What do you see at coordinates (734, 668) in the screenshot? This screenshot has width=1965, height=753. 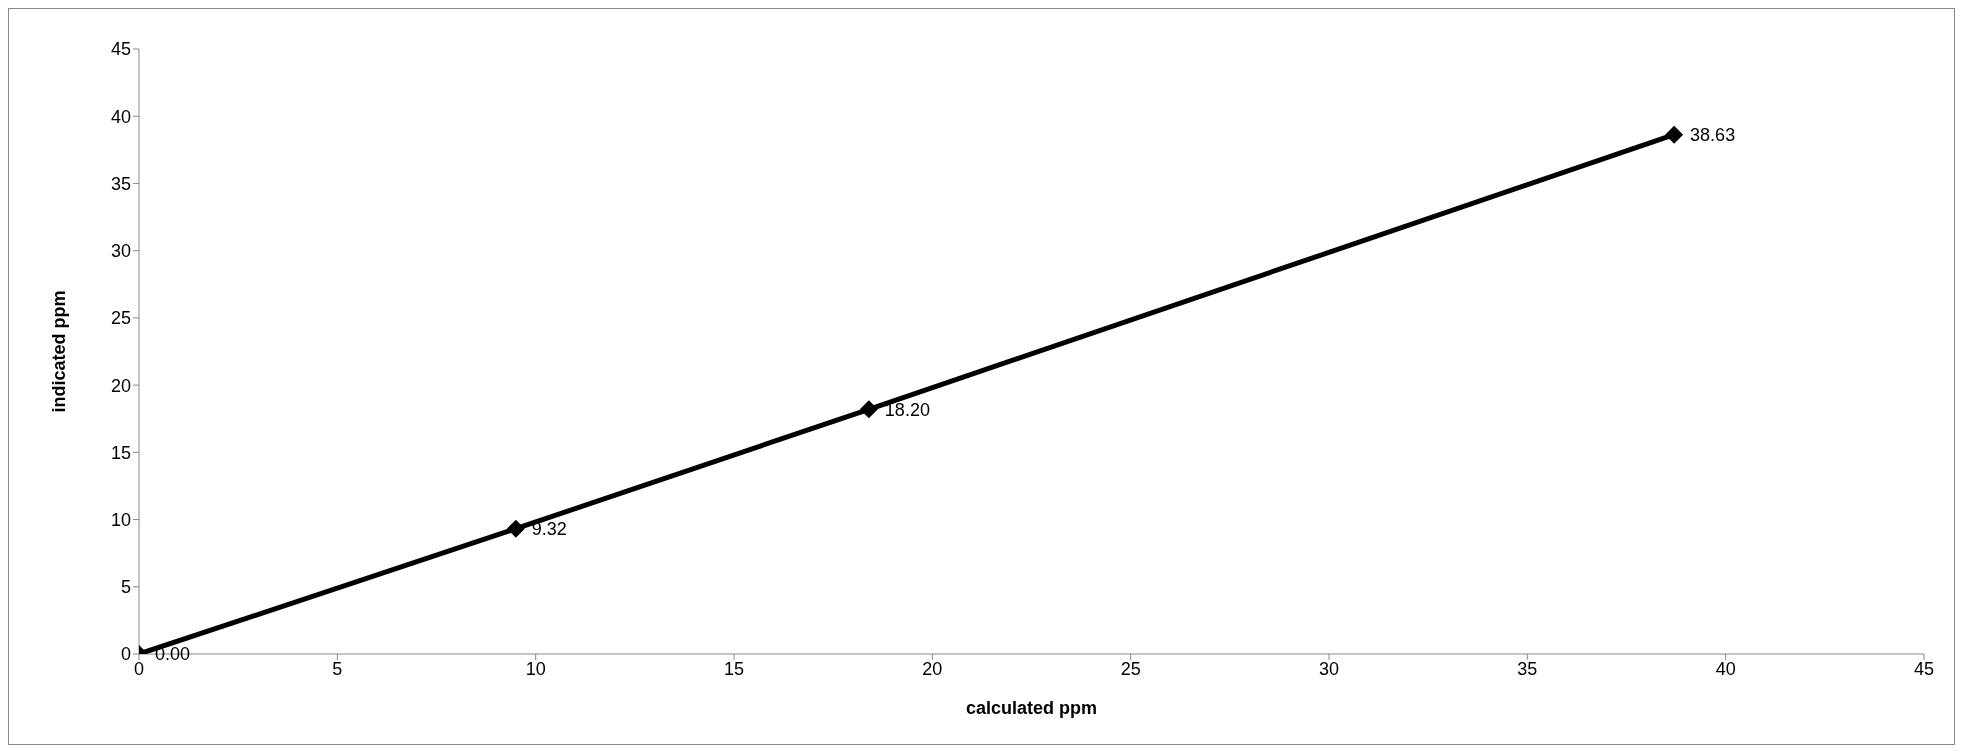 I see `x-tick-label: 15` at bounding box center [734, 668].